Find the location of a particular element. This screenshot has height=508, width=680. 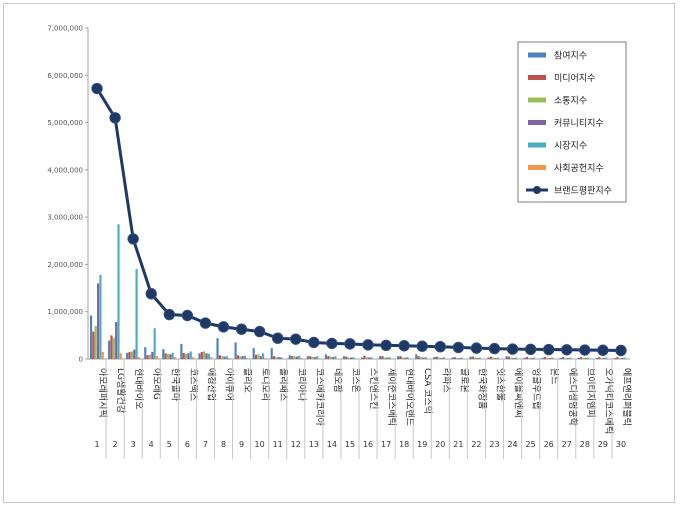

legend-entry: 브랜드평판지수 is located at coordinates (583, 191).